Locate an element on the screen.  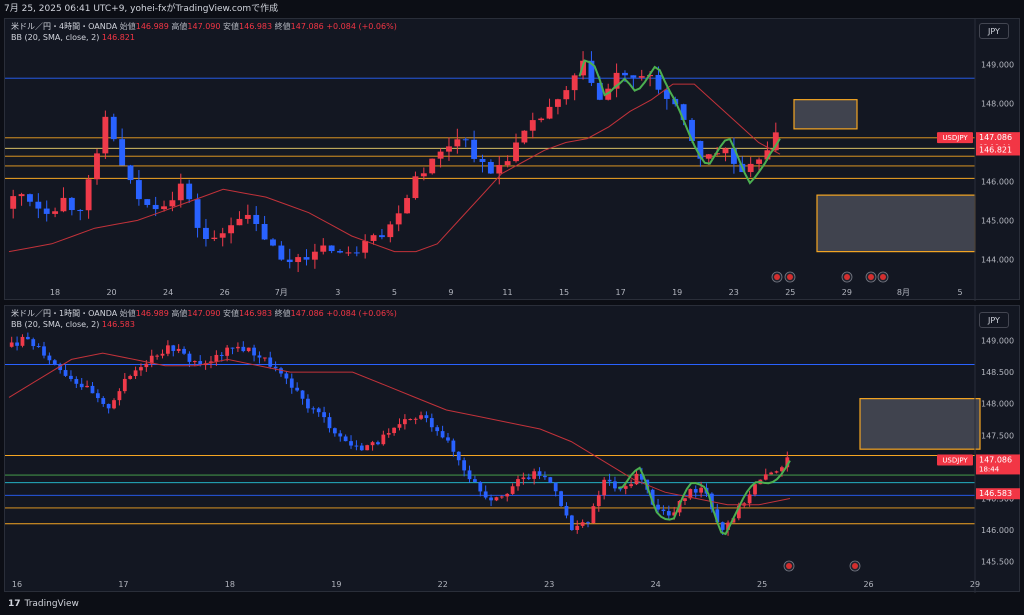
high-value: 147.090 is located at coordinates (204, 313).